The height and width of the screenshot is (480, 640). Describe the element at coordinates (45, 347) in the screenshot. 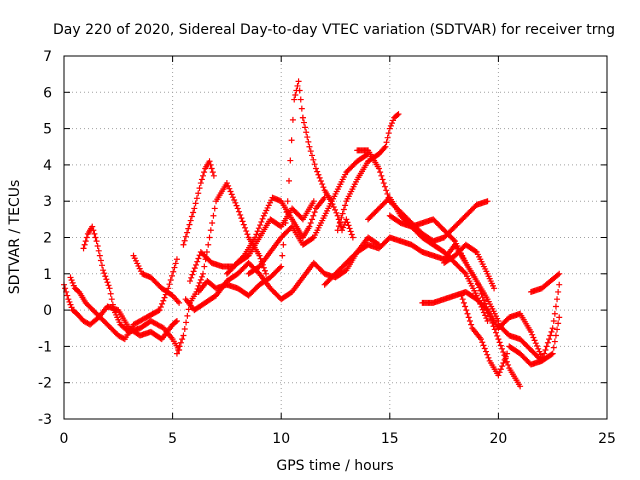

I see `y-tick-label: -1` at that location.